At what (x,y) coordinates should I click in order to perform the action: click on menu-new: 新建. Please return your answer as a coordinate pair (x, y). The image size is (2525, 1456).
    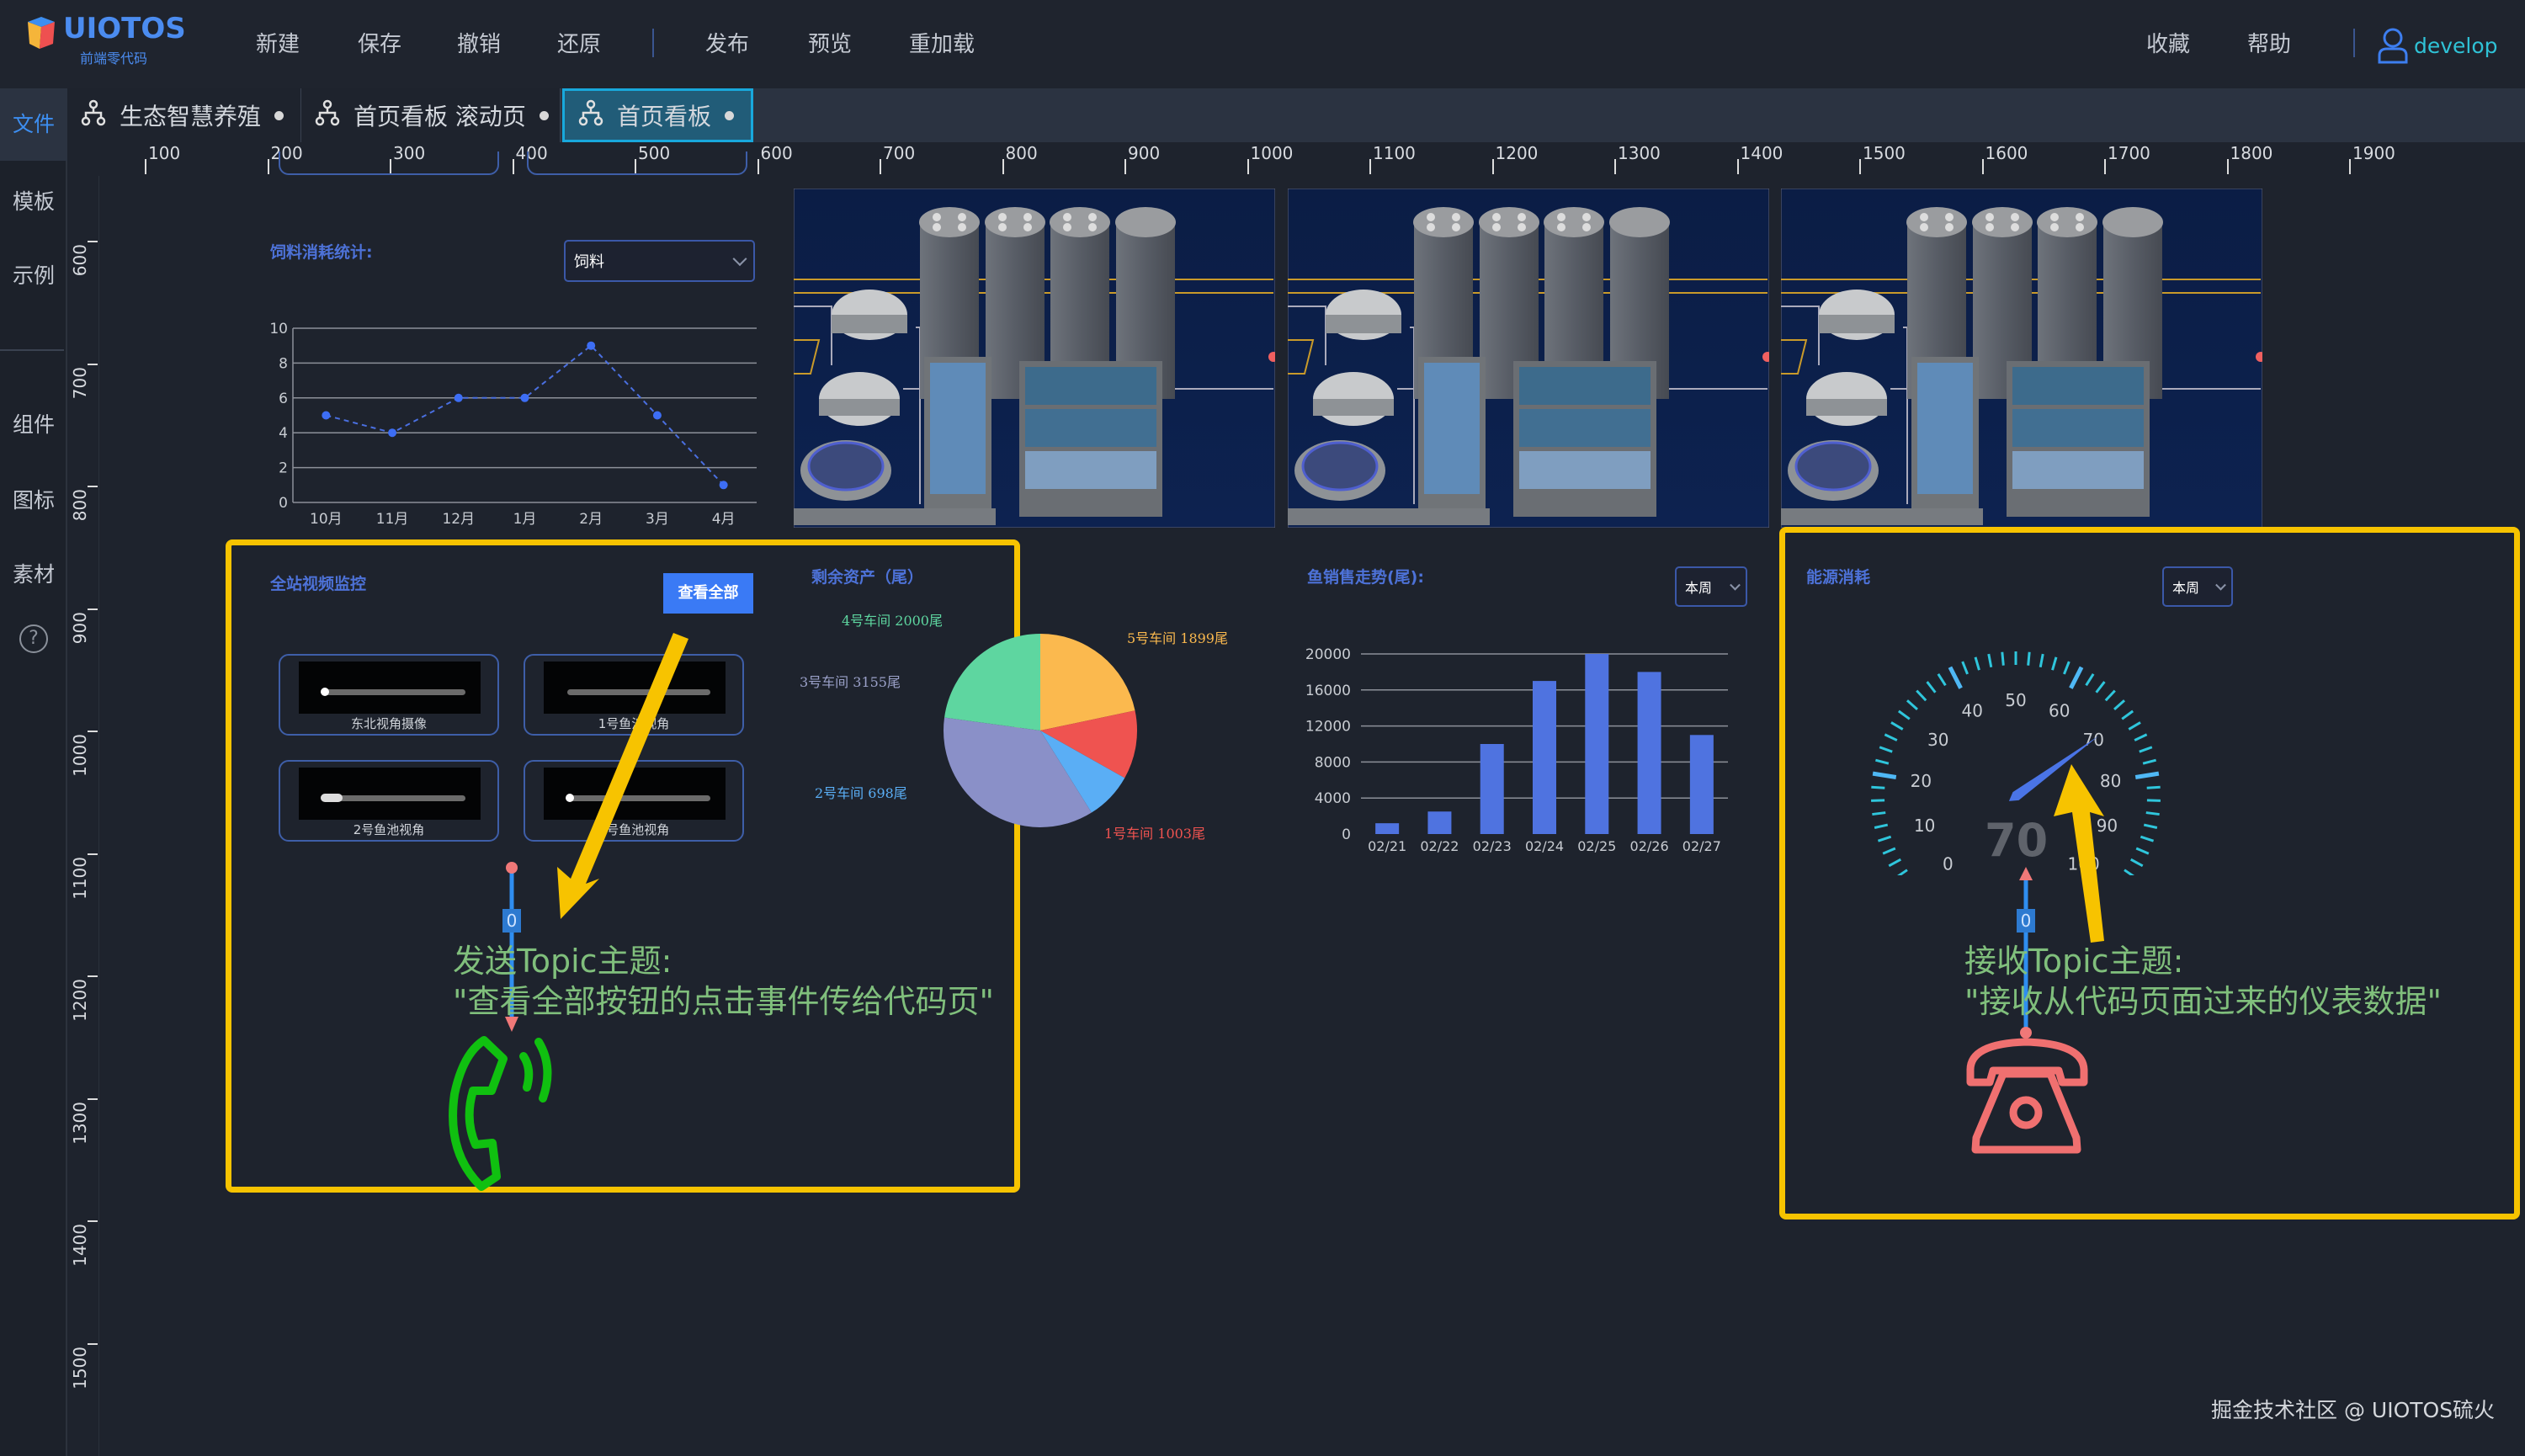
    Looking at the image, I should click on (278, 45).